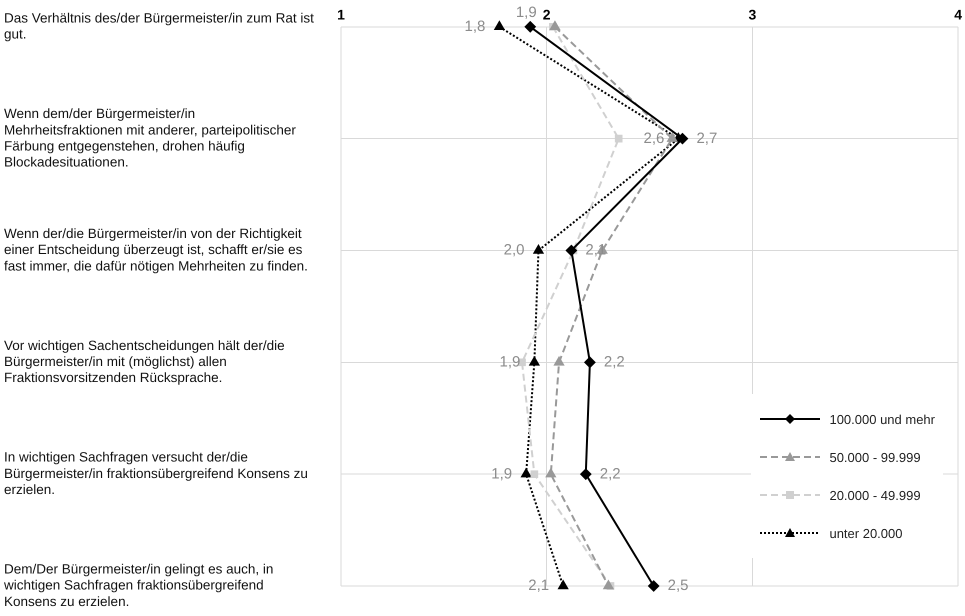  Describe the element at coordinates (653, 138) in the screenshot. I see `data-label: 2,6` at that location.